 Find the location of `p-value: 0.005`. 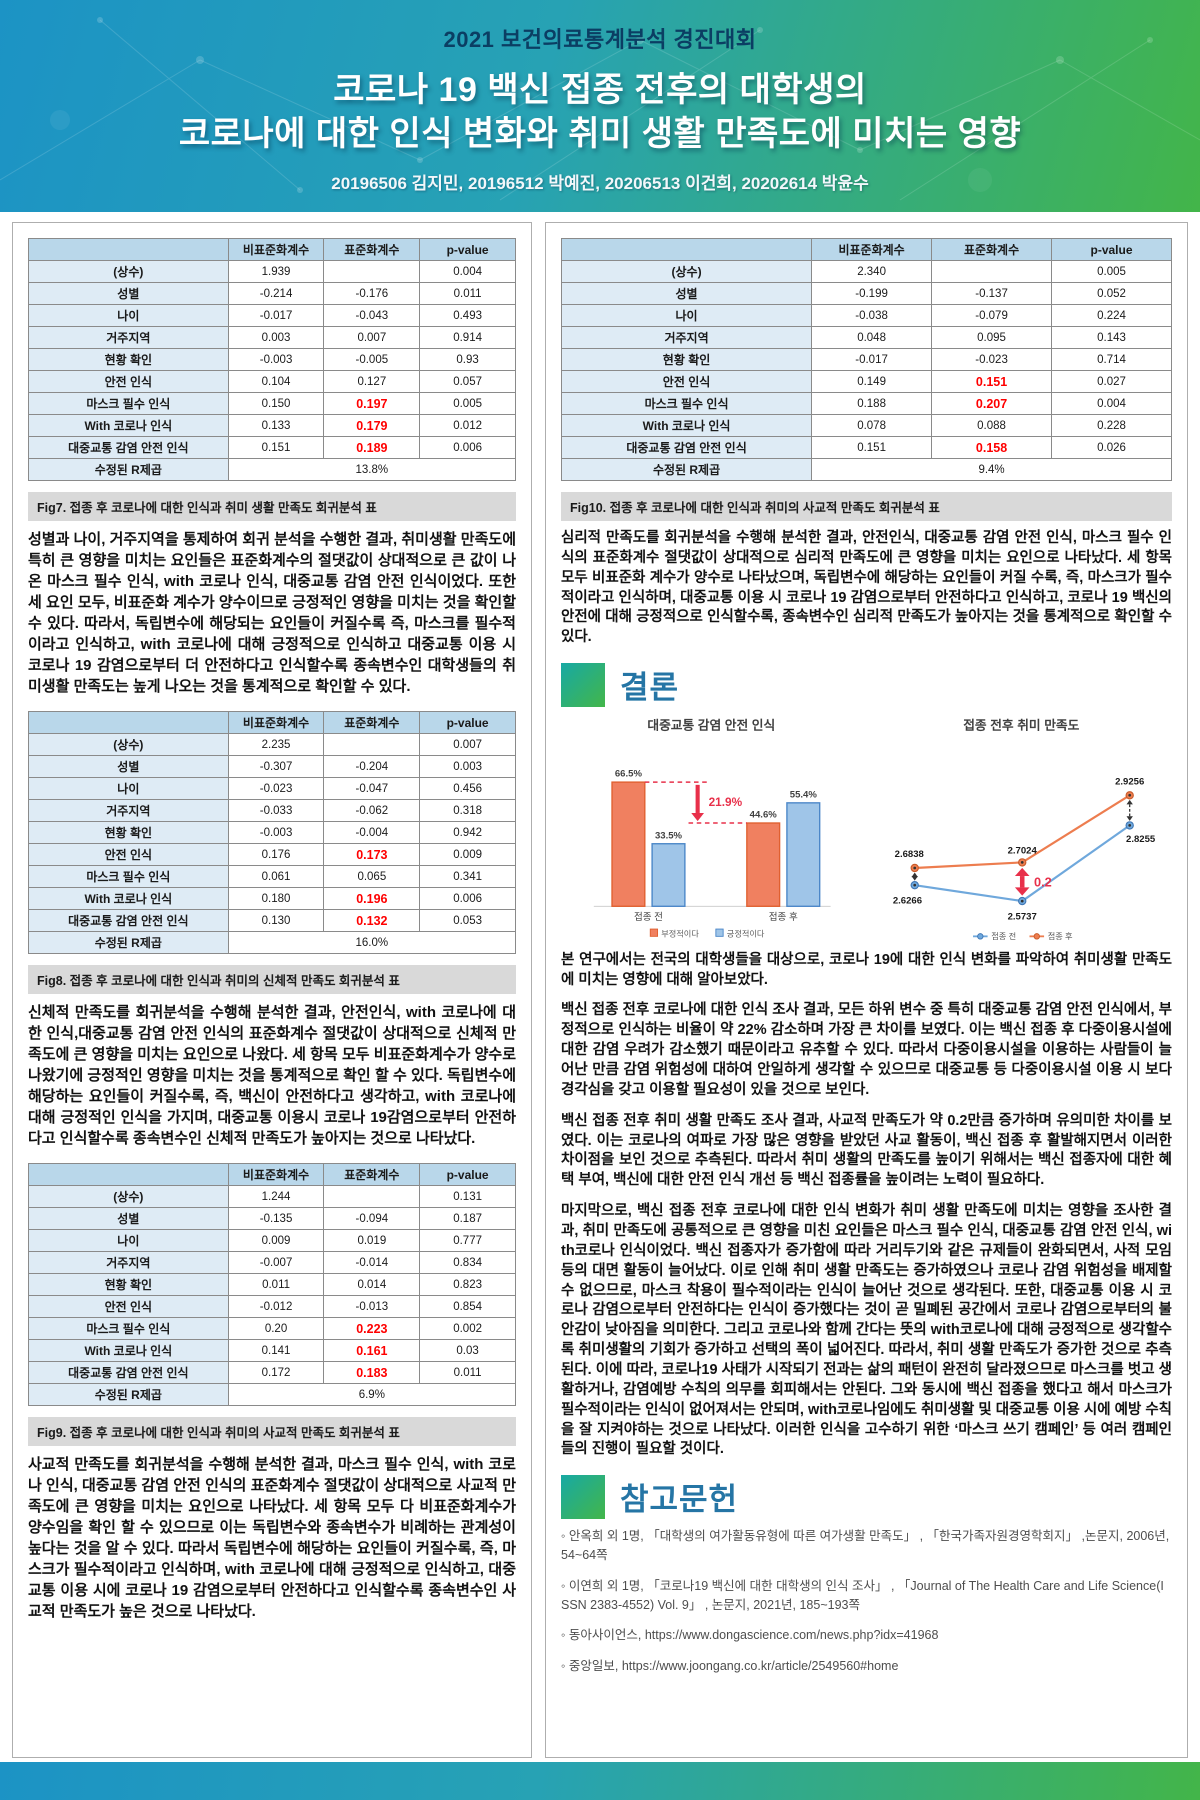

p-value: 0.005 is located at coordinates (1111, 271).